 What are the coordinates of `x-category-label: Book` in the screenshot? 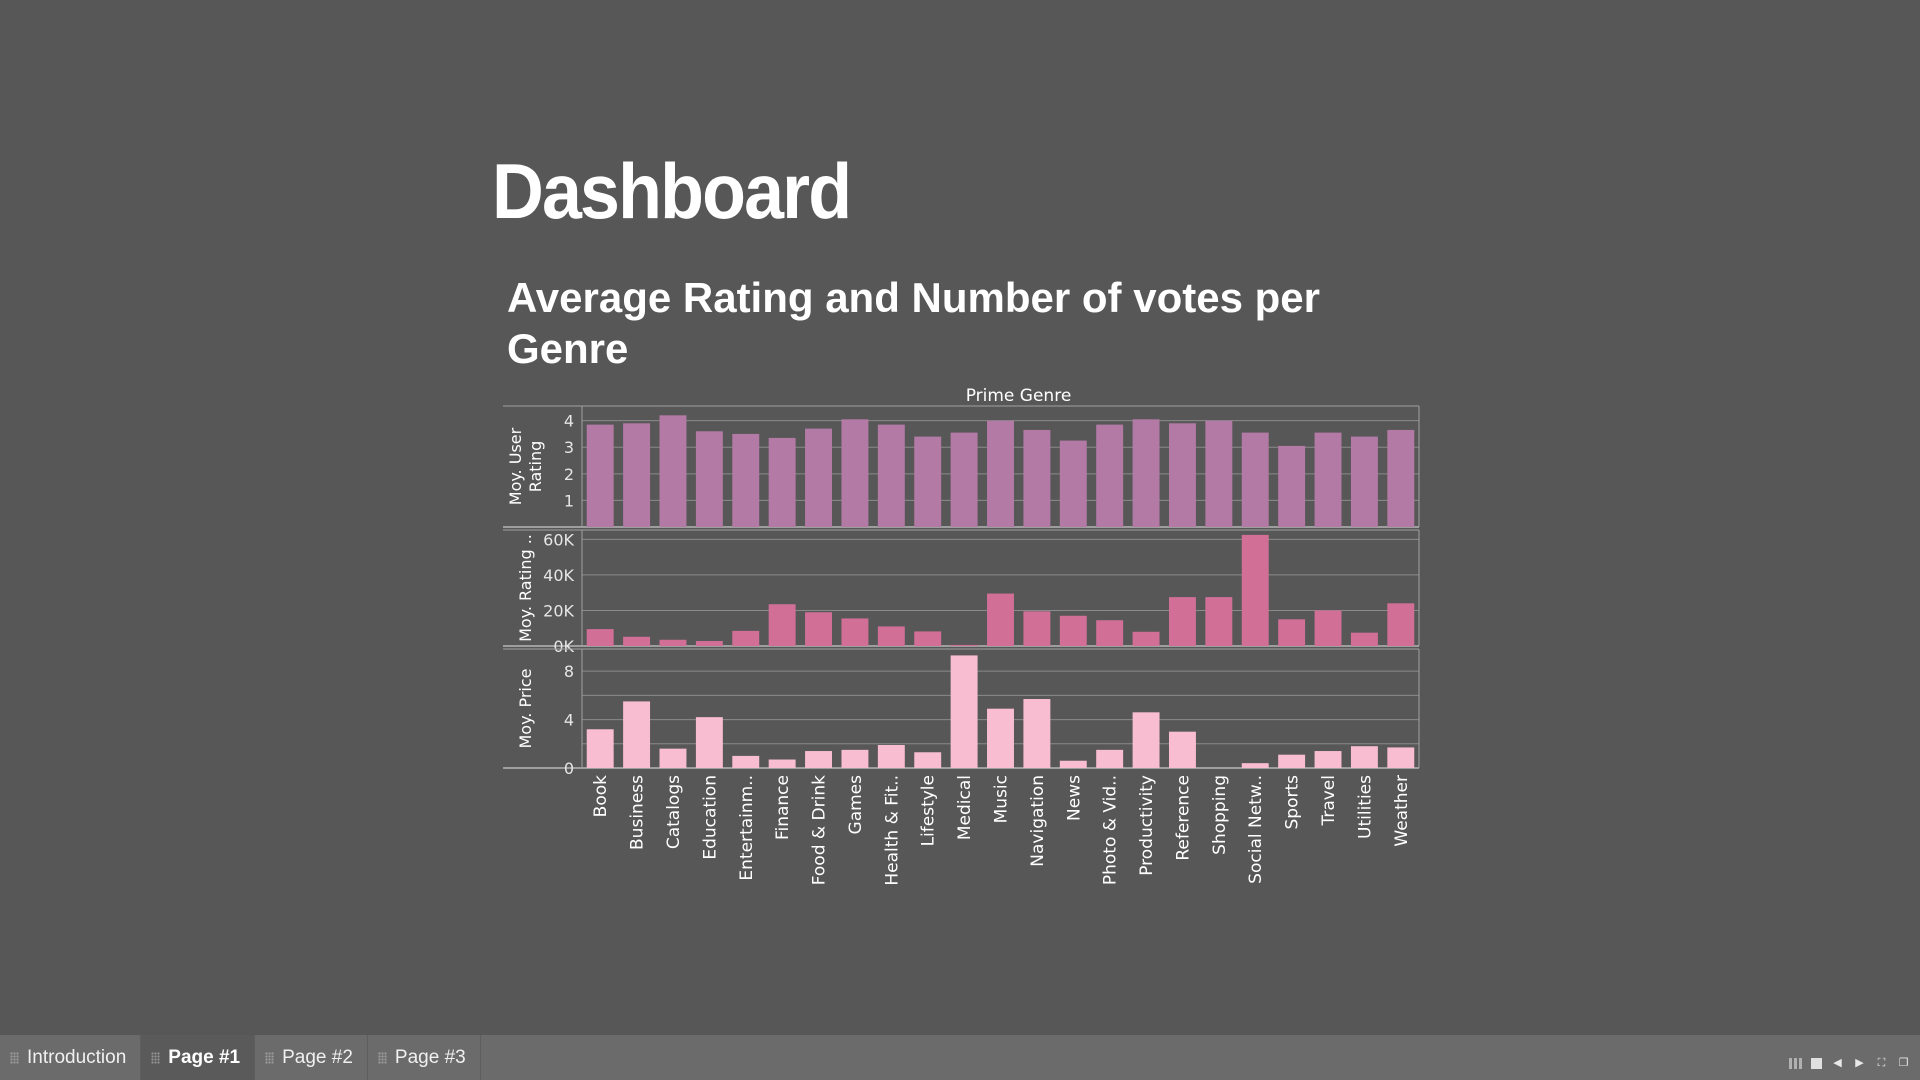 It's located at (601, 796).